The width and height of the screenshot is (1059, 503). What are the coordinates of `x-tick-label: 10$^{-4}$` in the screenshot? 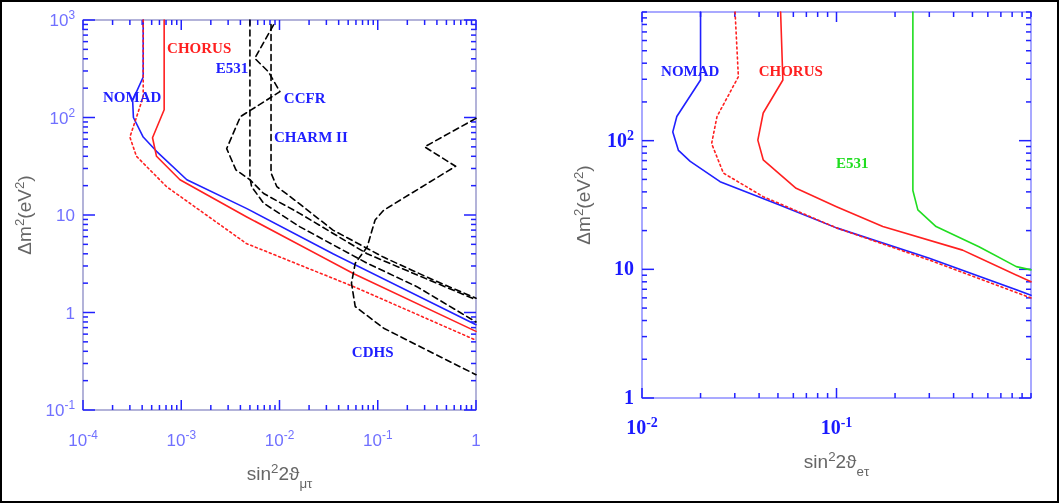 It's located at (83, 439).